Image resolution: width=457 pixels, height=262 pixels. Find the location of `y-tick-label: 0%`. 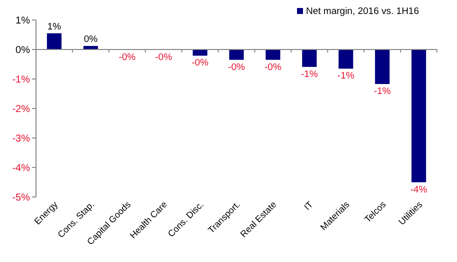

y-tick-label: 0% is located at coordinates (23, 50).